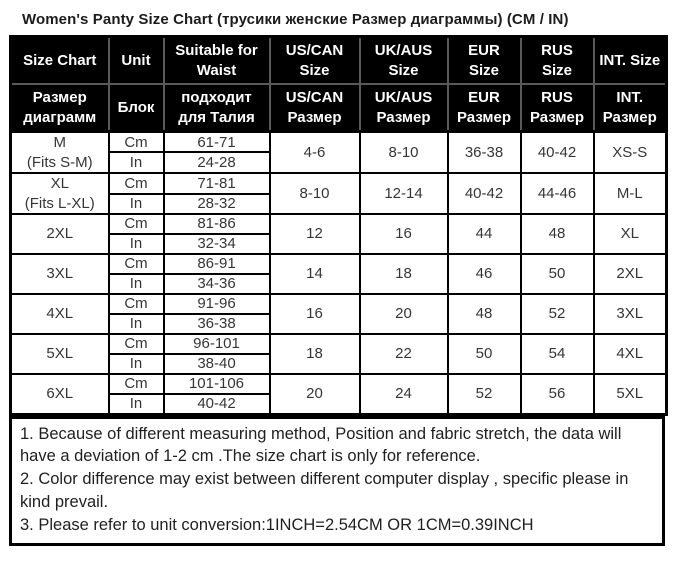 The height and width of the screenshot is (572, 673). What do you see at coordinates (314, 108) in the screenshot?
I see `header-us-can-ru: US/CAN Размер` at bounding box center [314, 108].